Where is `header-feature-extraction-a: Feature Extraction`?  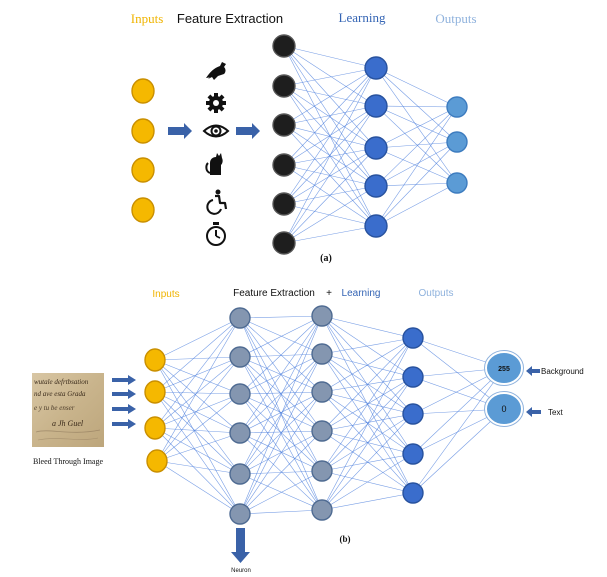
header-feature-extraction-a: Feature Extraction is located at coordinates (230, 18).